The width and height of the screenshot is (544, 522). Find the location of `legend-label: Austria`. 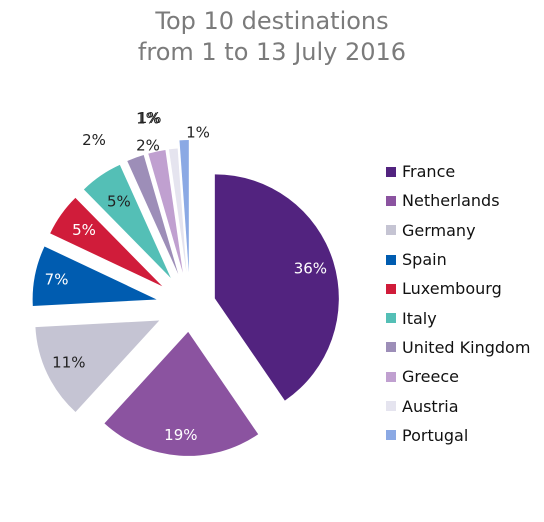

legend-label: Austria is located at coordinates (430, 406).